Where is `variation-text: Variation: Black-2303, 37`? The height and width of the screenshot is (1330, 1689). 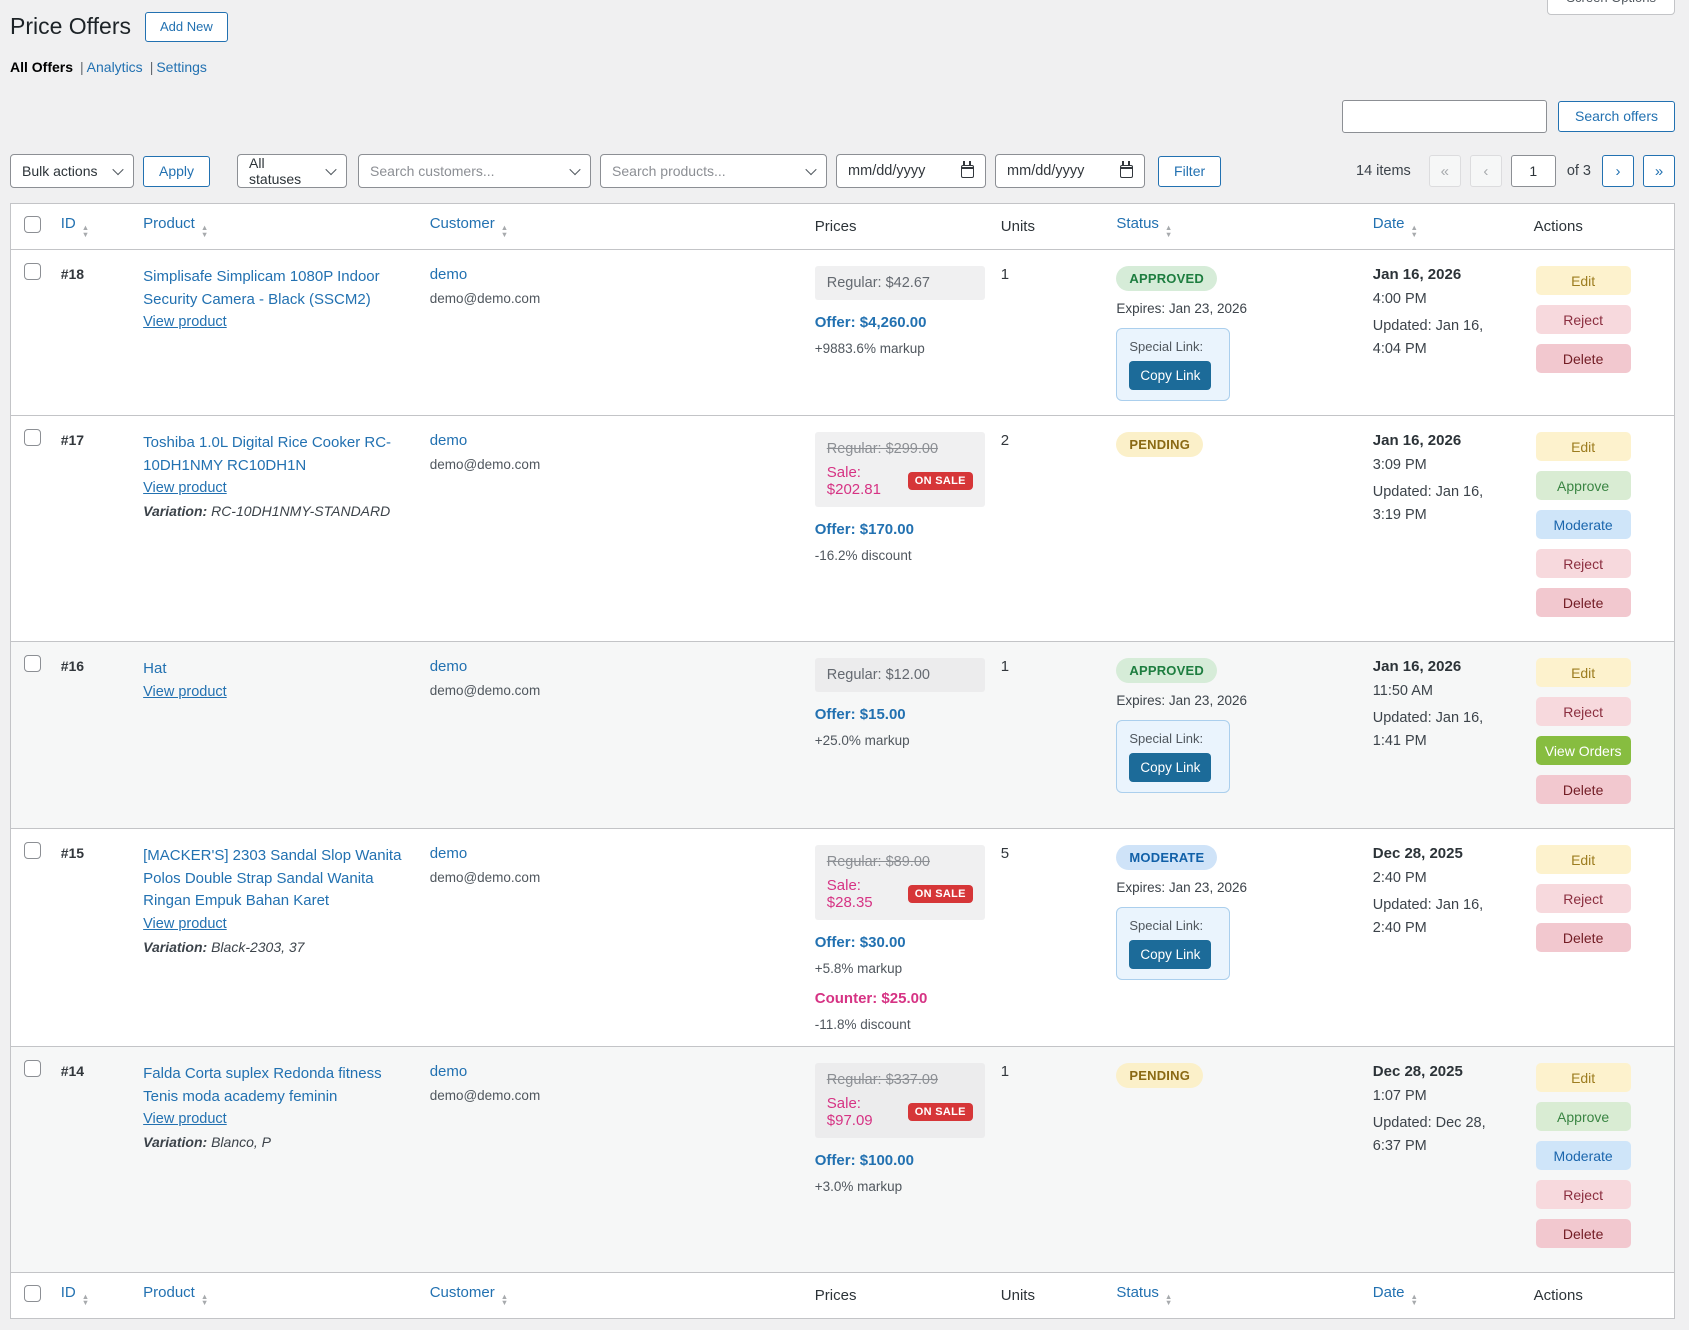
variation-text: Variation: Black-2303, 37 is located at coordinates (276, 947).